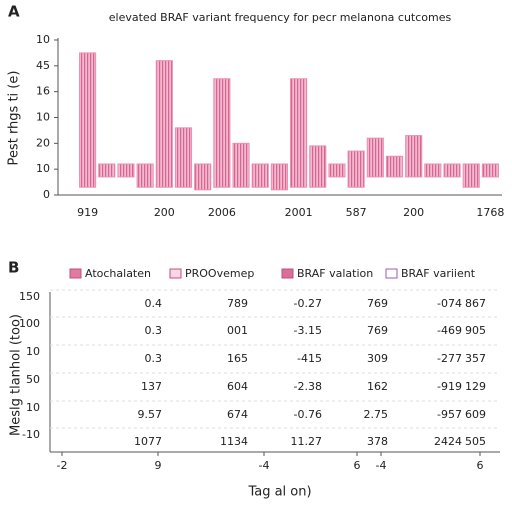  I want to click on y-tick-label: 20, so click(43, 142).